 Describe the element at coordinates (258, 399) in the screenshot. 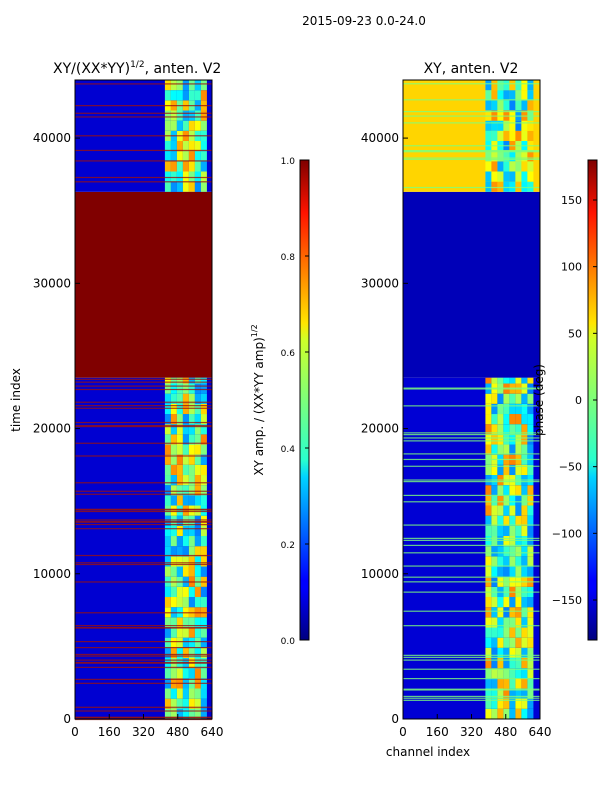

I see `amplitude-colorbar-label: XY amp. / (XX*YY amp)1/2` at that location.